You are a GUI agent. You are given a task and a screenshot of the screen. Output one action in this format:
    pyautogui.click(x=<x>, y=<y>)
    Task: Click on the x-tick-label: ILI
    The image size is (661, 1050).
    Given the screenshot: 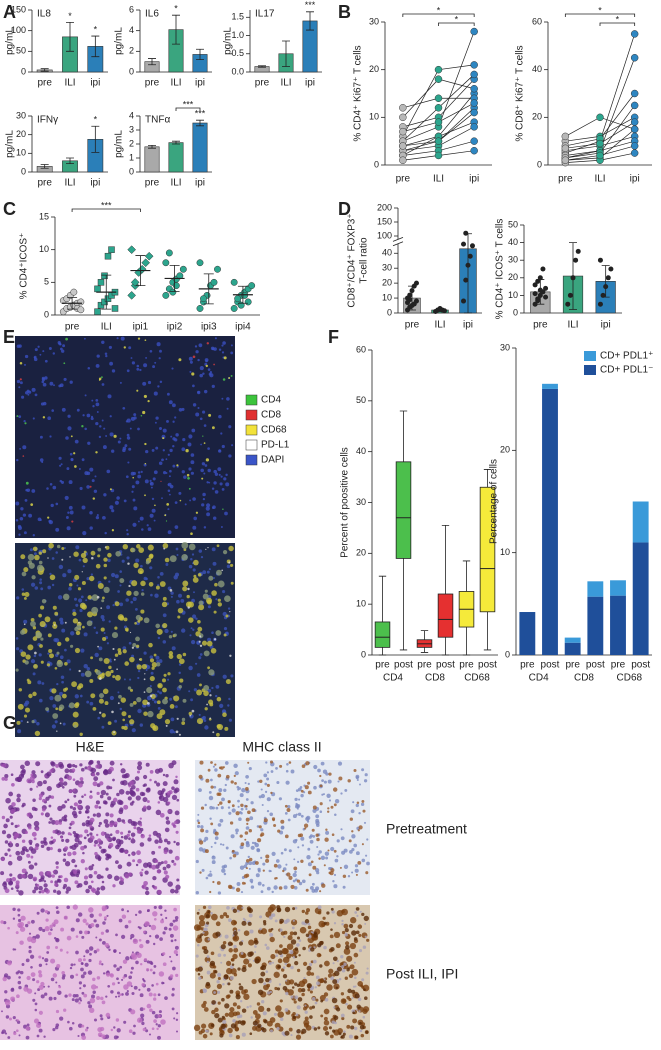 What is the action you would take?
    pyautogui.click(x=175, y=83)
    